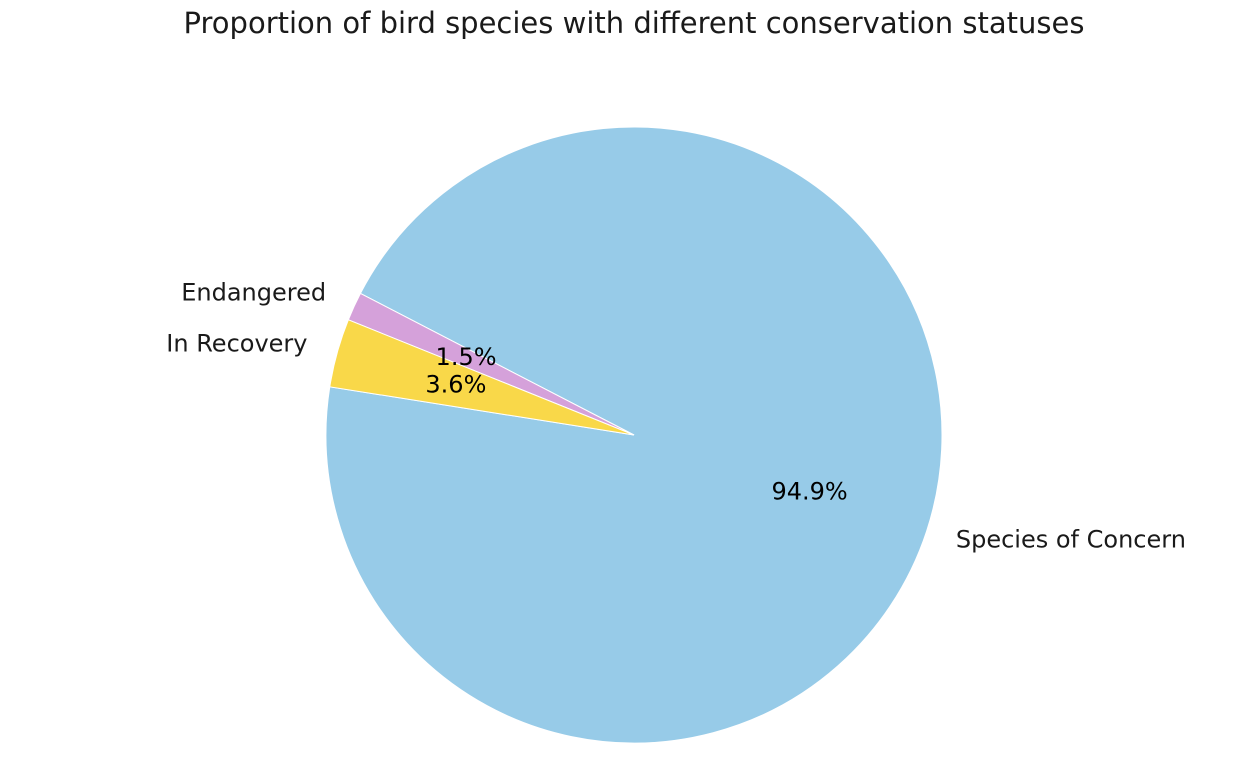 The width and height of the screenshot is (1246, 772). What do you see at coordinates (253, 293) in the screenshot?
I see `slice-label-endangered: Endangered` at bounding box center [253, 293].